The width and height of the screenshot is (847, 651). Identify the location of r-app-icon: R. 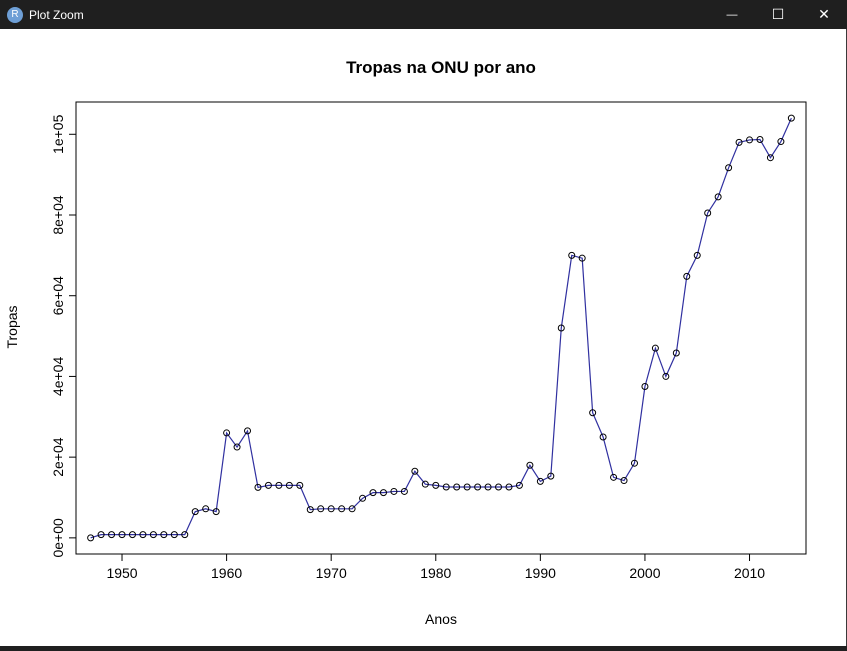
(15, 14).